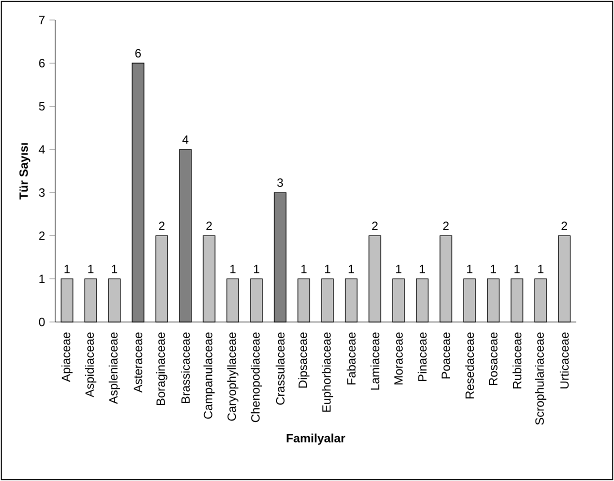  I want to click on x-tick-label: Crassulaceae, so click(280, 368).